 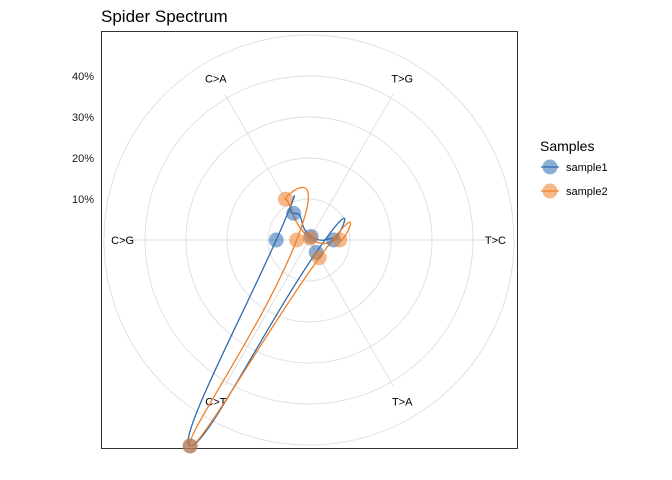 What do you see at coordinates (402, 80) in the screenshot?
I see `category-label: T>G` at bounding box center [402, 80].